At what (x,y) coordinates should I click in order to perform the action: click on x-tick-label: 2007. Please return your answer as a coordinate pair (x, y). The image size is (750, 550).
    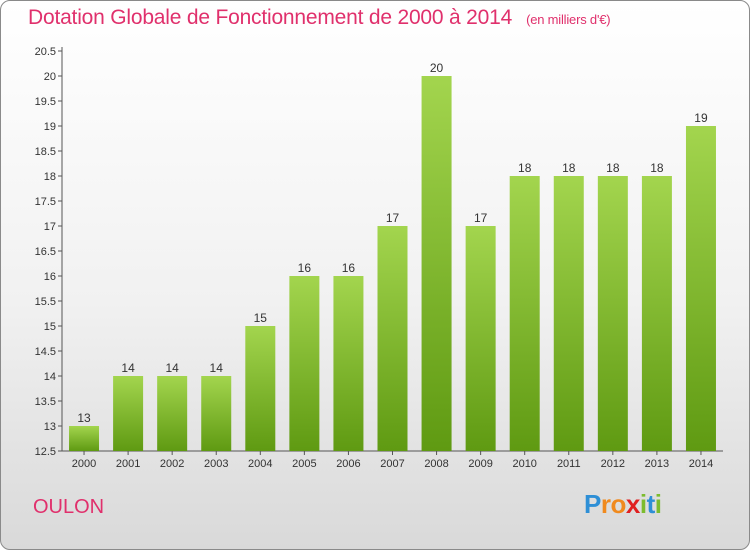
    Looking at the image, I should click on (392, 464).